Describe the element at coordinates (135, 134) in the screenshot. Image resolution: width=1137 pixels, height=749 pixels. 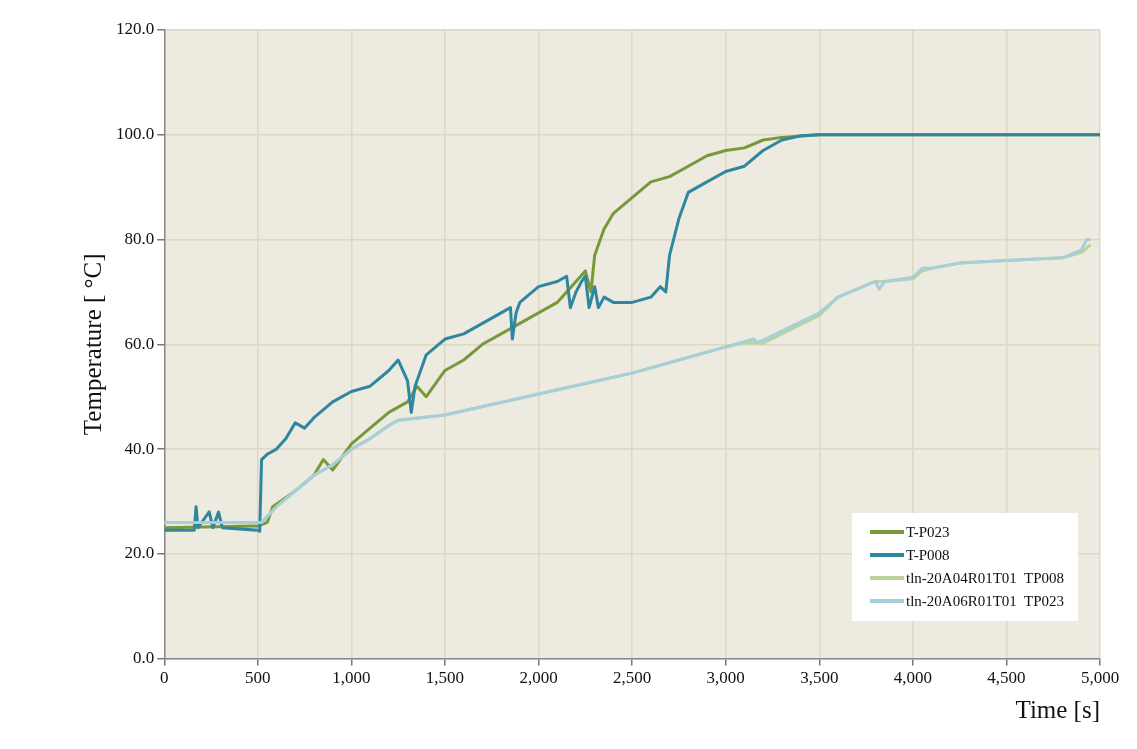
I see `y-tick-label: 100.0` at that location.